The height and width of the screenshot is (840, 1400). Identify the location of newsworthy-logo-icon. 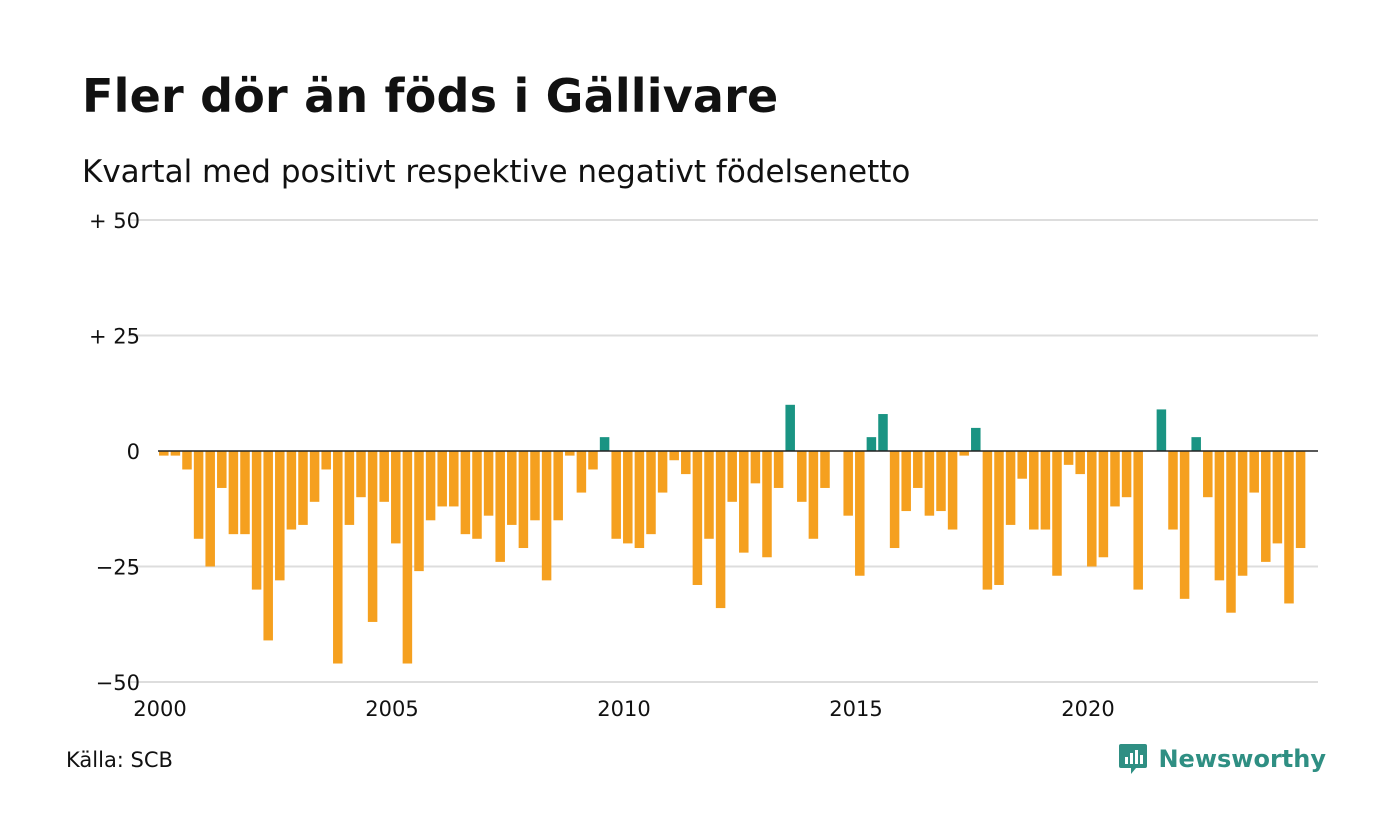
(1133, 759).